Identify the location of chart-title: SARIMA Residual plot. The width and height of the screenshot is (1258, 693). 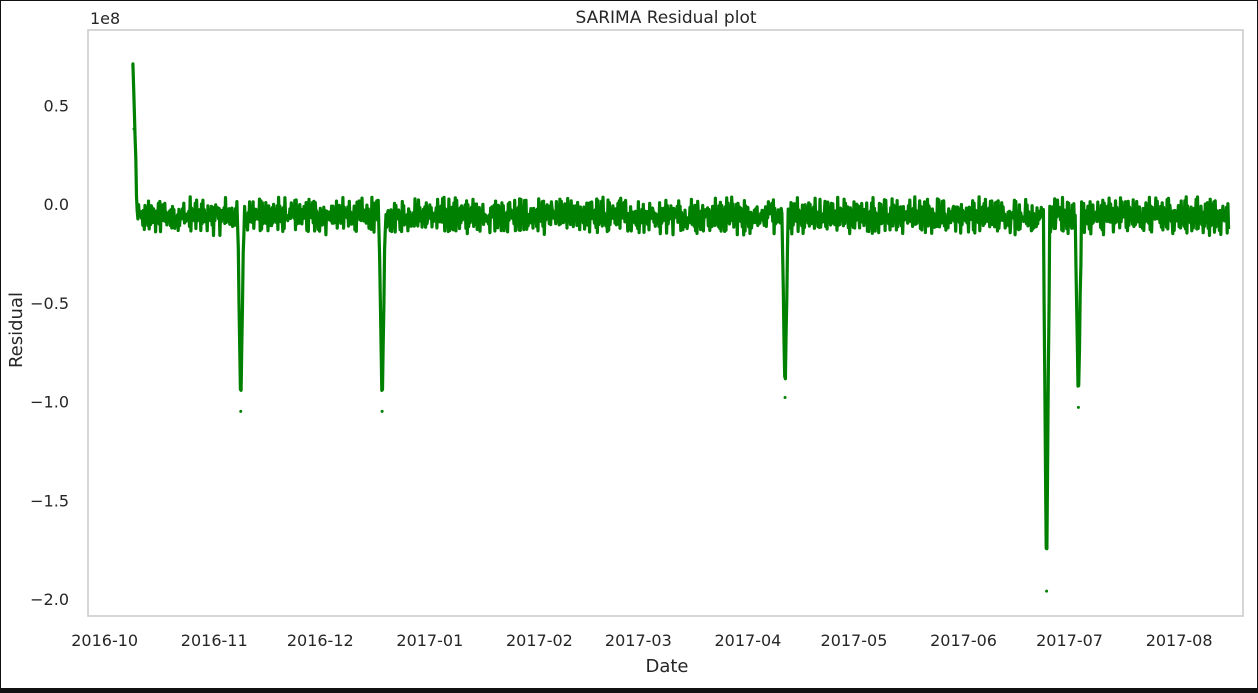
(665, 18).